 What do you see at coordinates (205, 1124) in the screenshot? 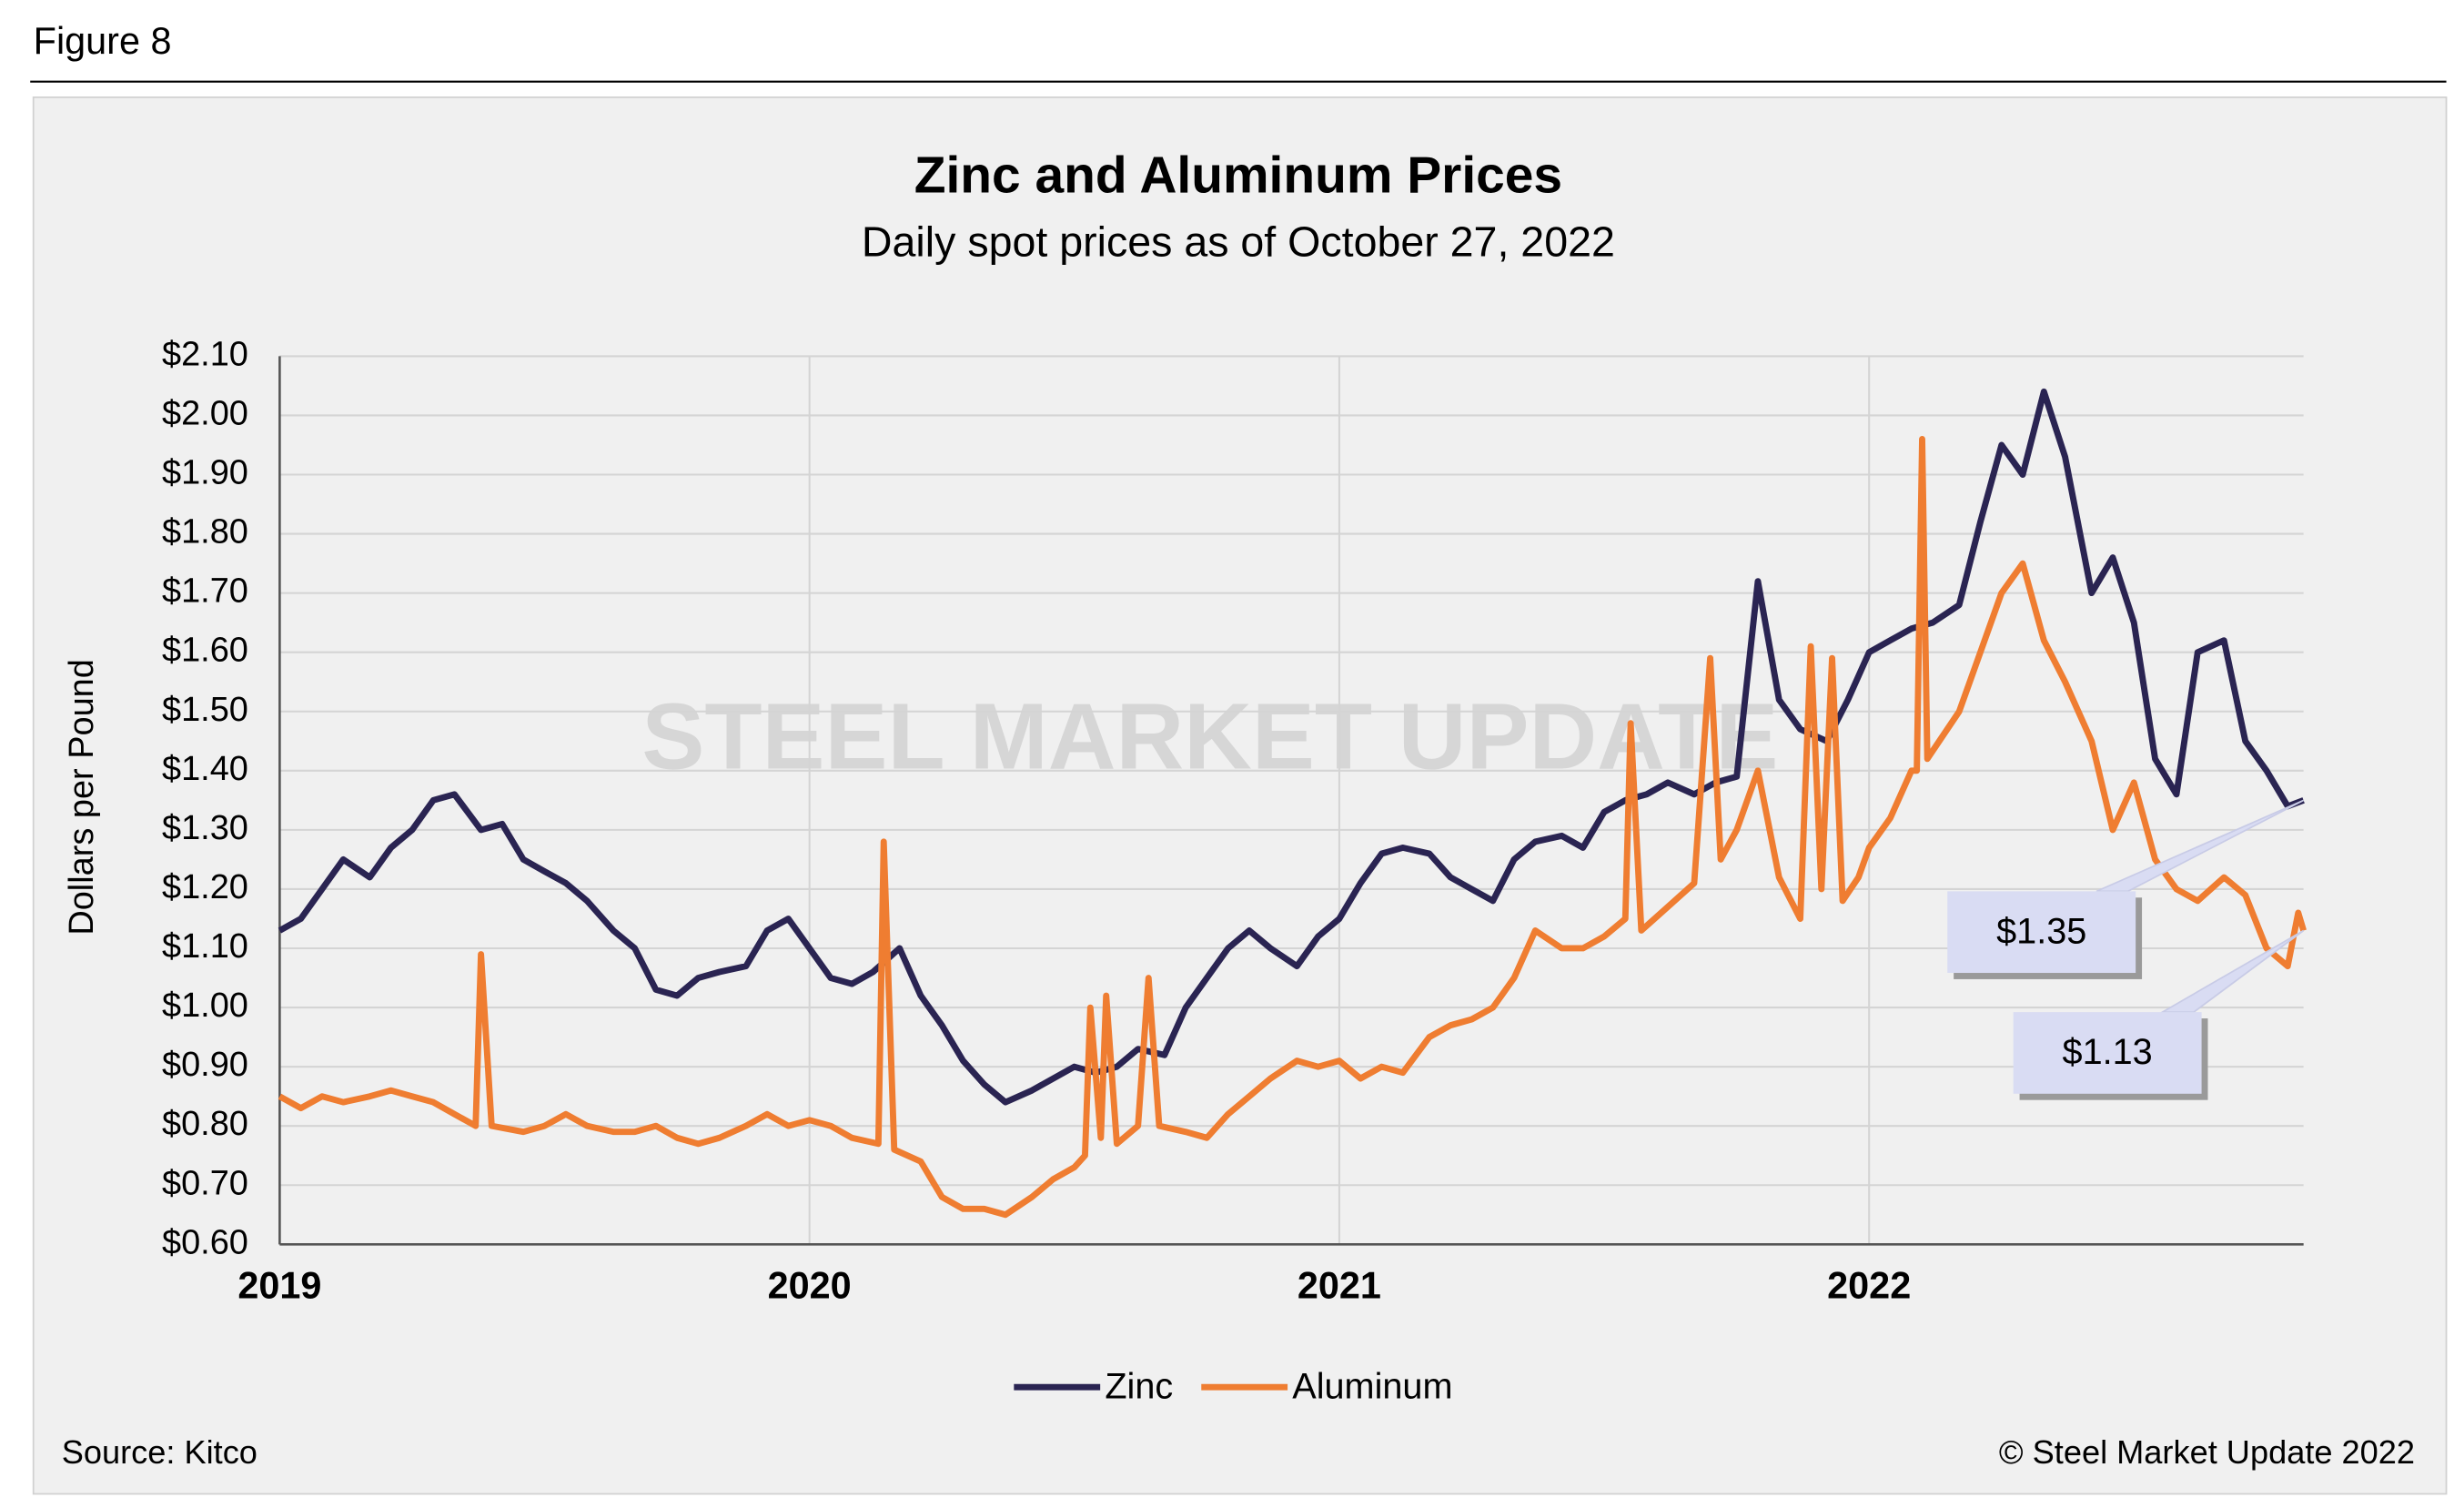
I see `y-tick-label: $0.80` at bounding box center [205, 1124].